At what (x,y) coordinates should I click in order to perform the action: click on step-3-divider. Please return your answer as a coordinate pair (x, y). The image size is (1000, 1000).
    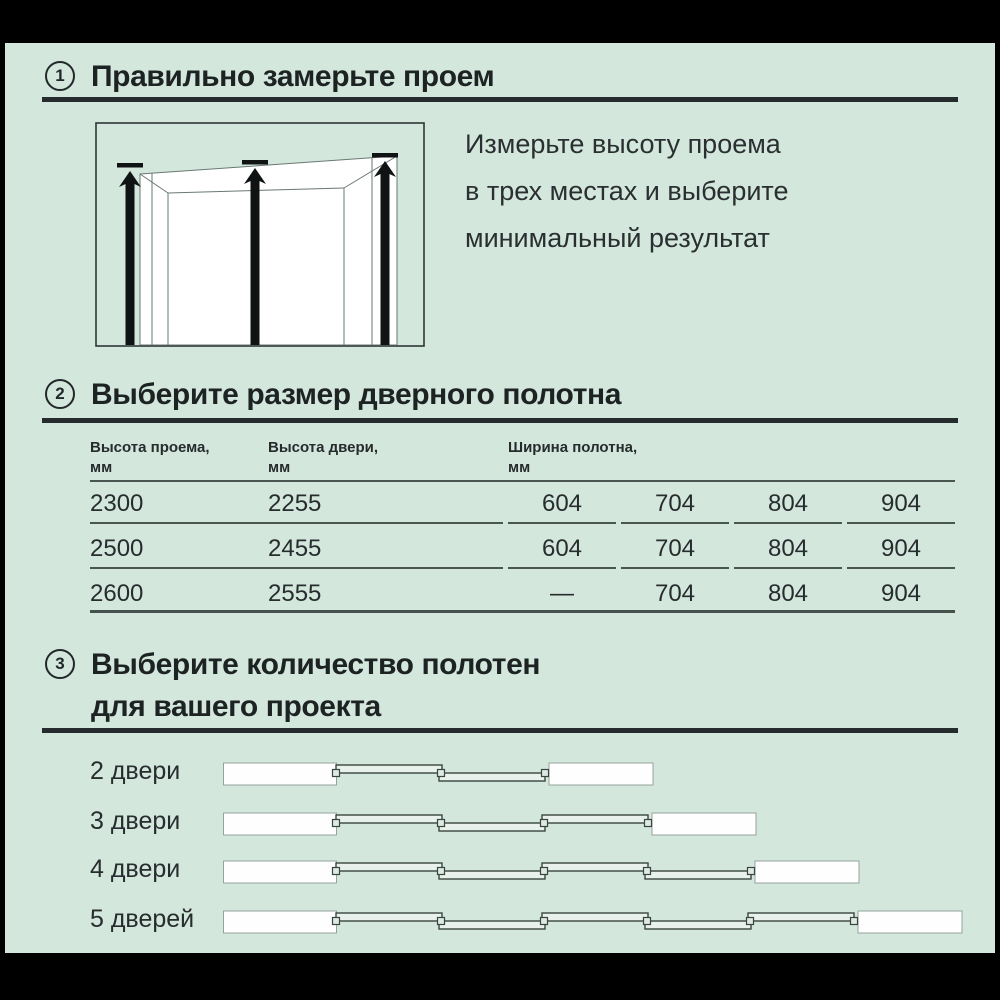
    Looking at the image, I should click on (500, 730).